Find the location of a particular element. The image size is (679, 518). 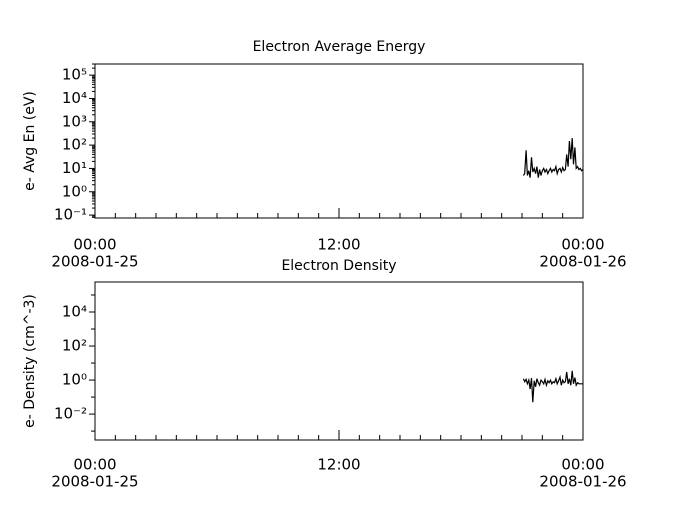

y-tick-label: 10¹ is located at coordinates (74, 168).